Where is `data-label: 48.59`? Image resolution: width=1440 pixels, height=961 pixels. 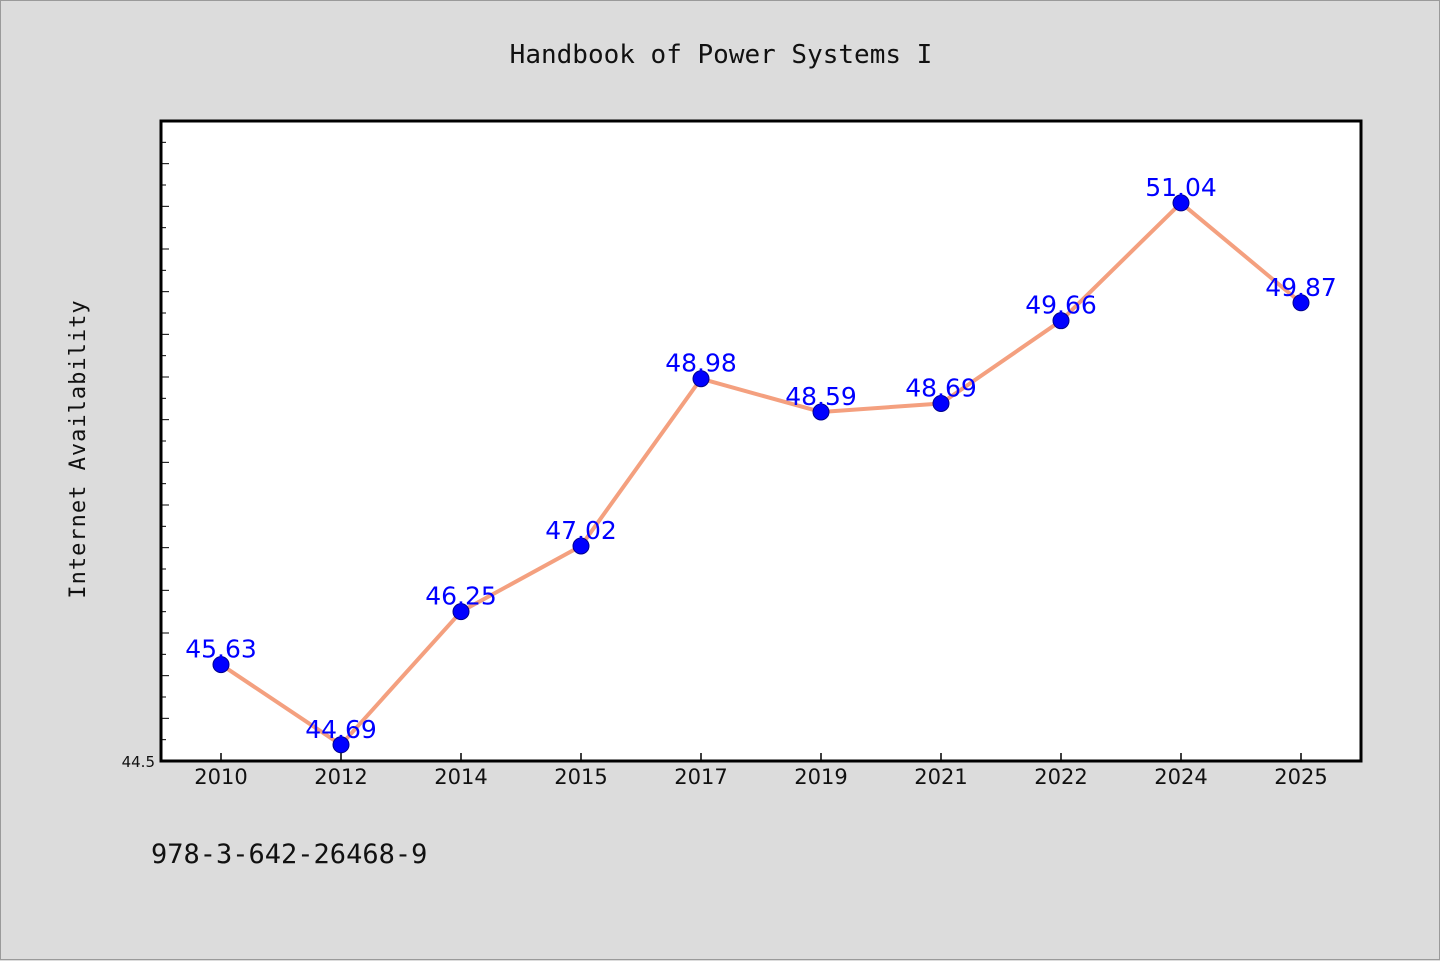 data-label: 48.59 is located at coordinates (821, 396).